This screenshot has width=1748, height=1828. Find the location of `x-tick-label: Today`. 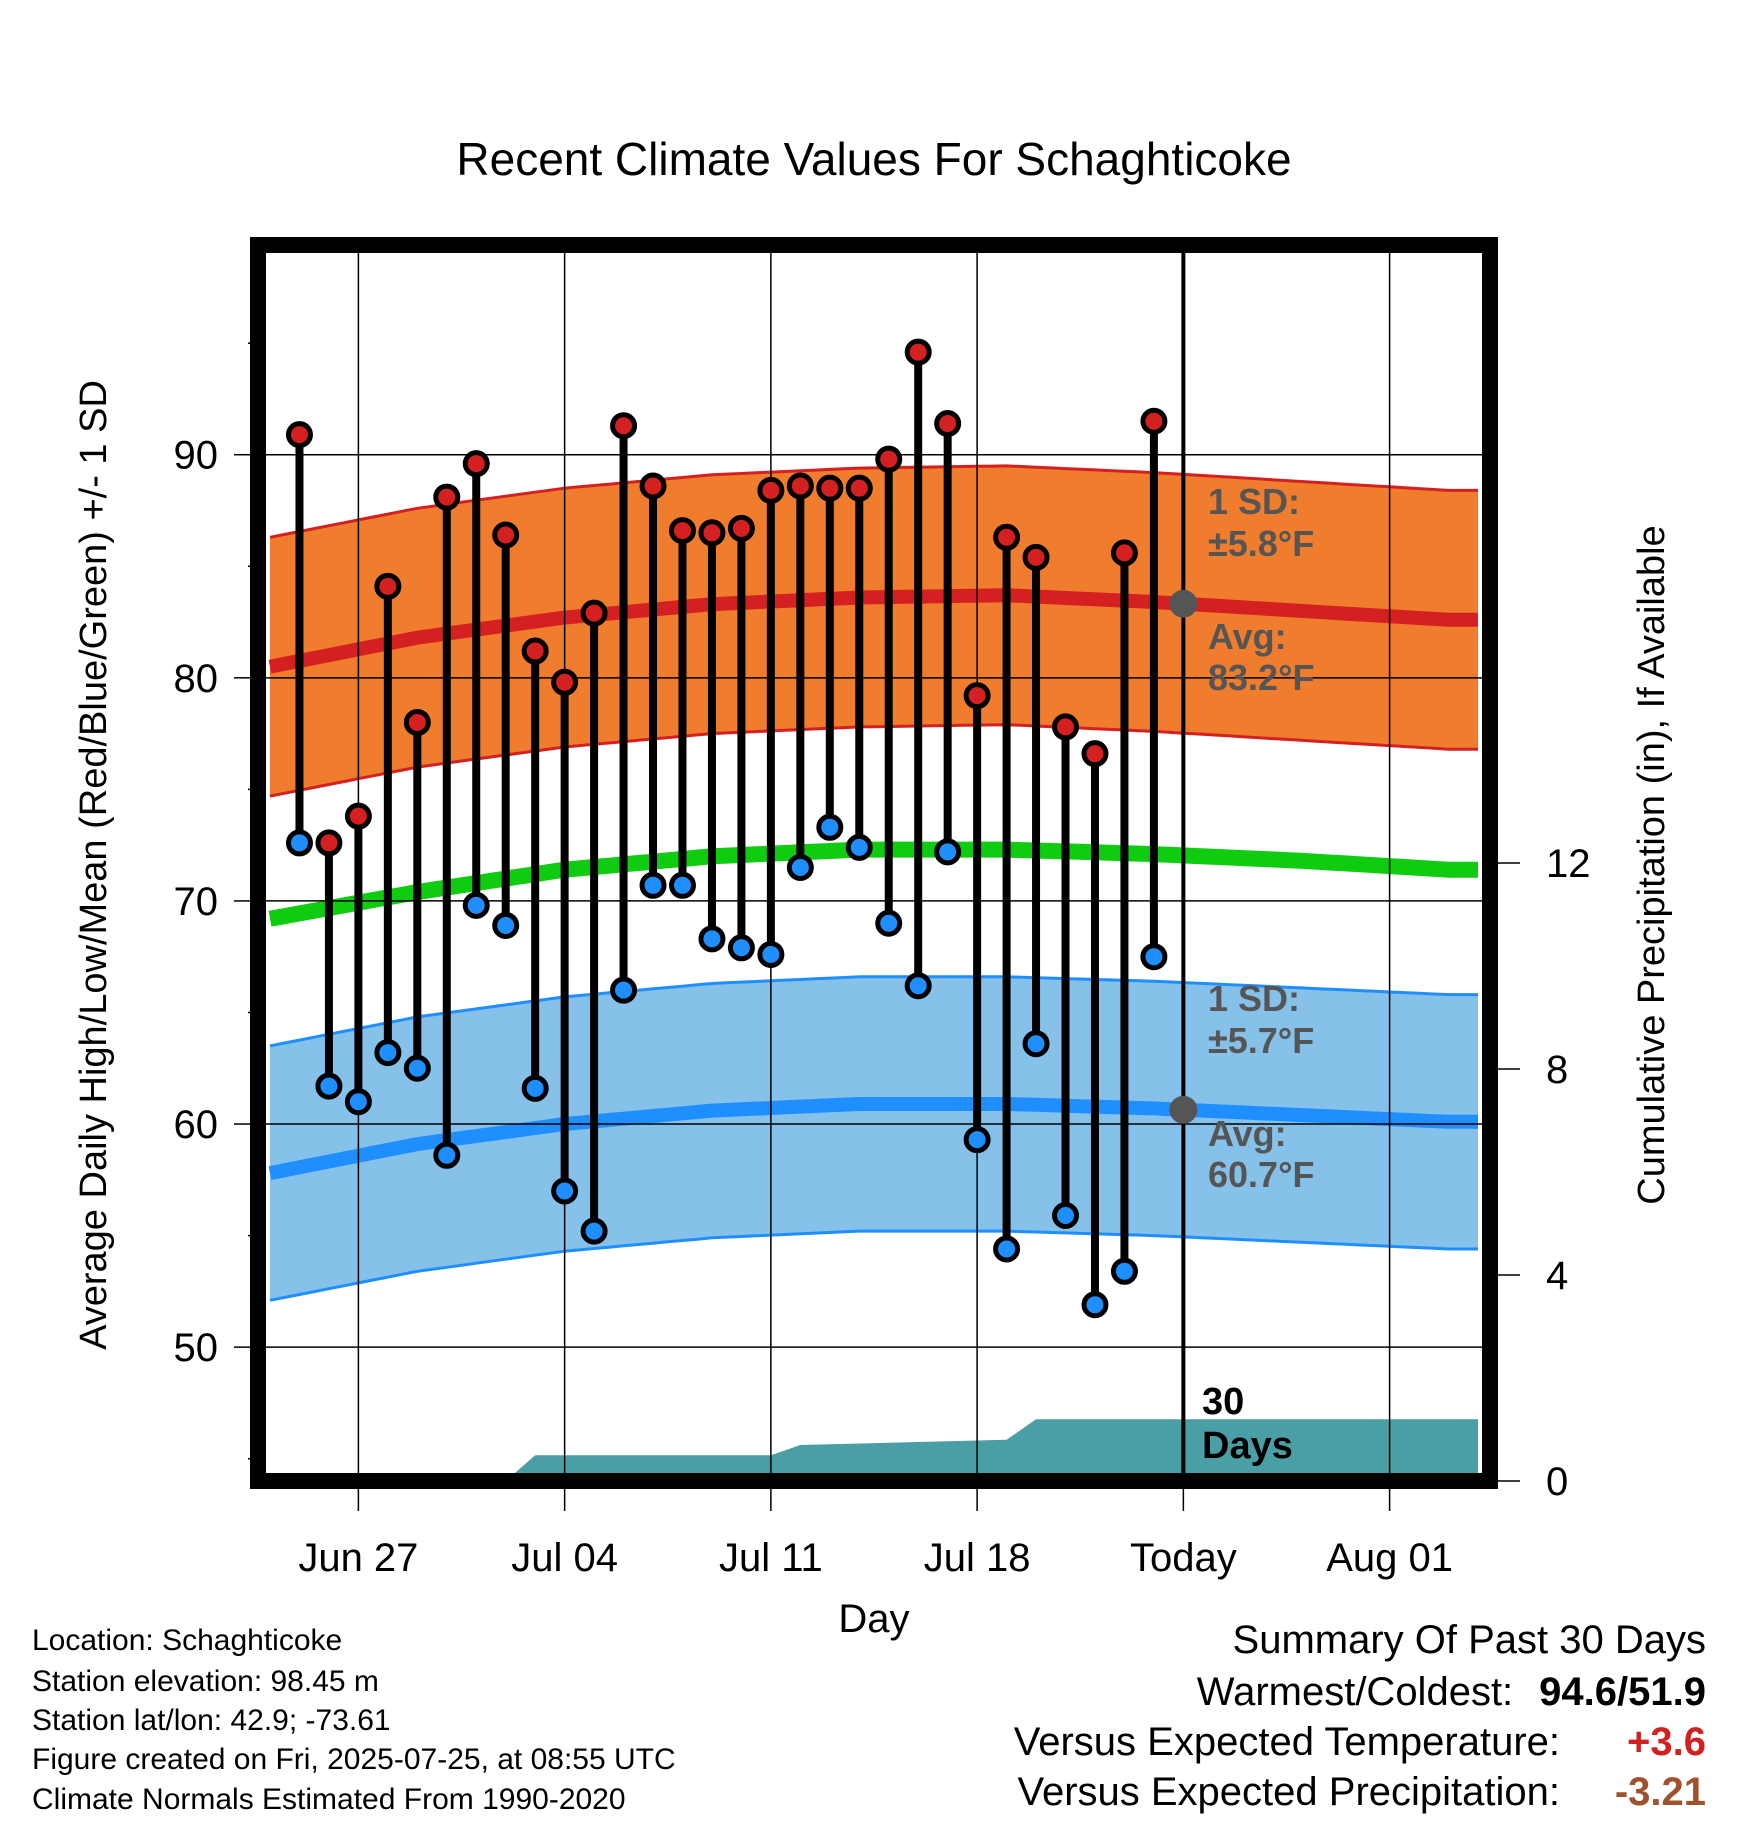

x-tick-label: Today is located at coordinates (1183, 1558).